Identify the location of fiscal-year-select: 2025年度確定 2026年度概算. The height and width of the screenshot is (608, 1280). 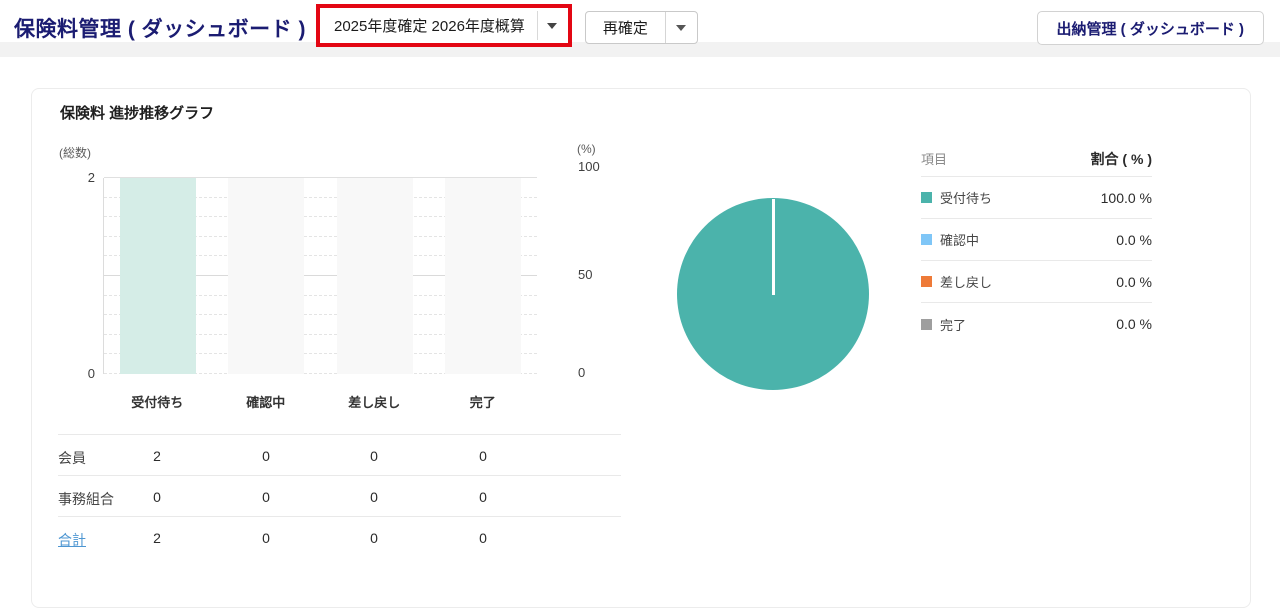
(444, 25).